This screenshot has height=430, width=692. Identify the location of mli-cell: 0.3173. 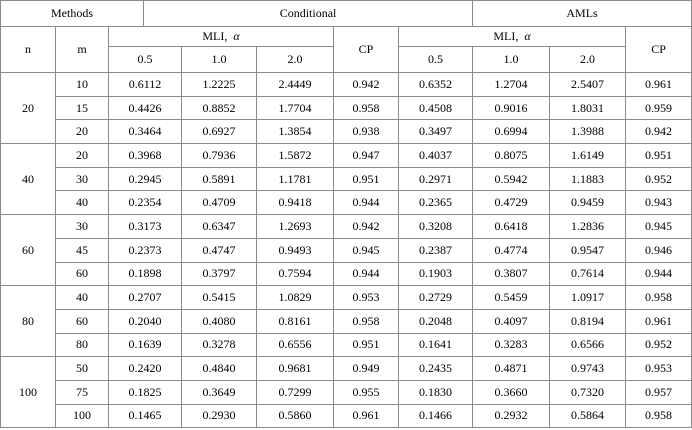
(145, 226).